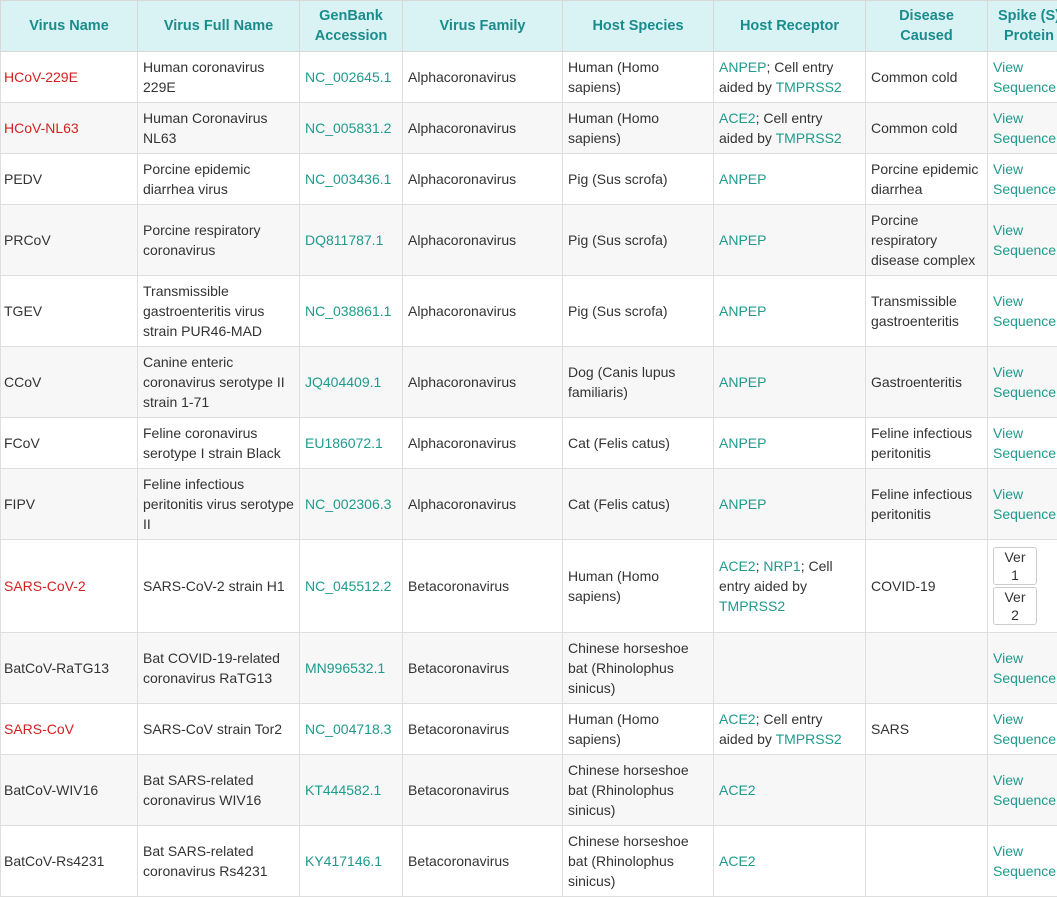  Describe the element at coordinates (69, 443) in the screenshot. I see `virus-name: FCoV` at that location.